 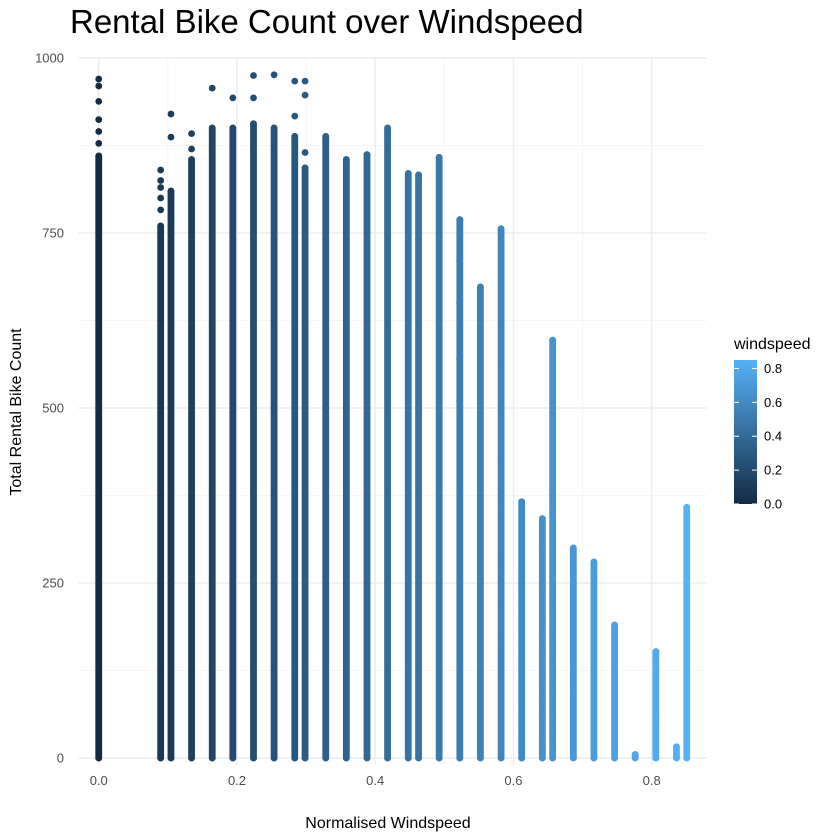 What do you see at coordinates (60, 758) in the screenshot?
I see `y-tick-label: 0` at bounding box center [60, 758].